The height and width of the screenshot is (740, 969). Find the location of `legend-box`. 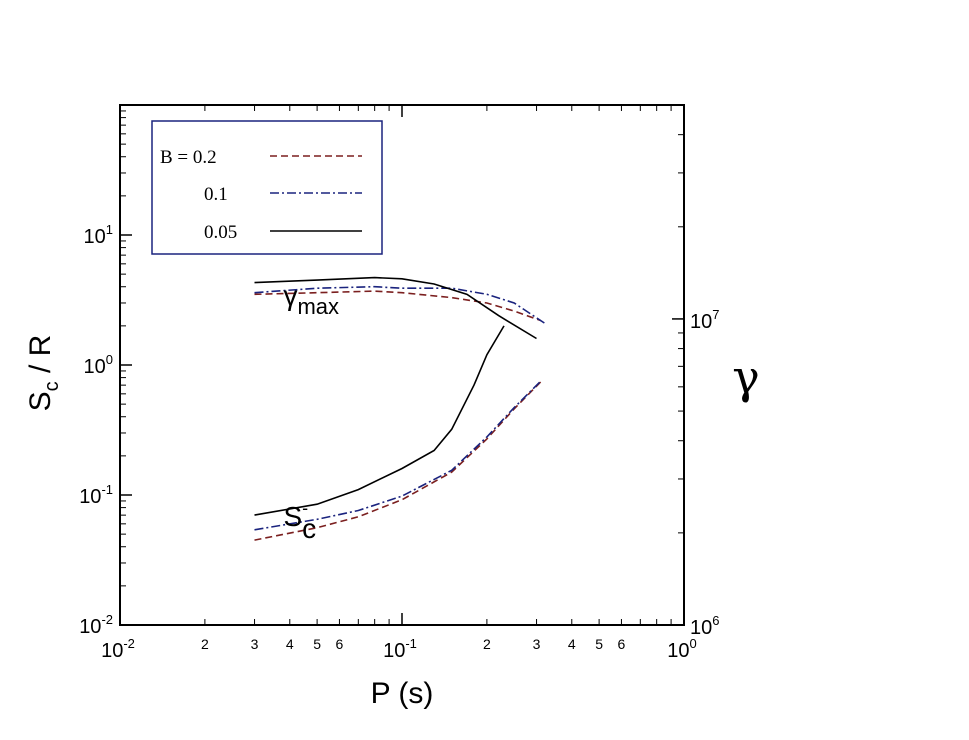

legend-box is located at coordinates (267, 187).